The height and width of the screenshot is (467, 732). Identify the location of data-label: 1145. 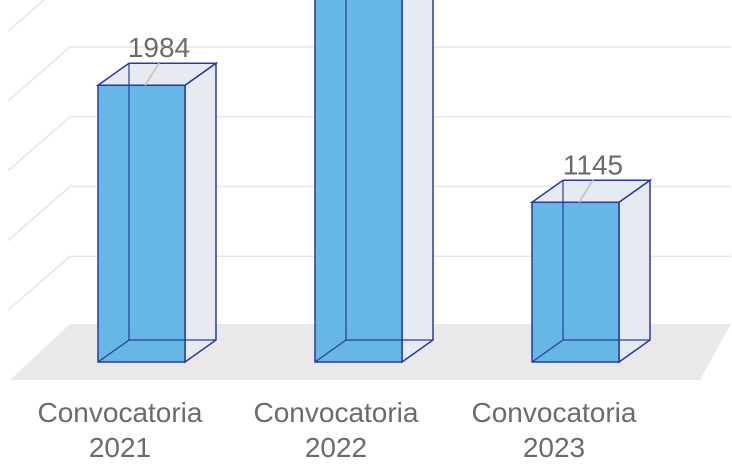
(593, 164).